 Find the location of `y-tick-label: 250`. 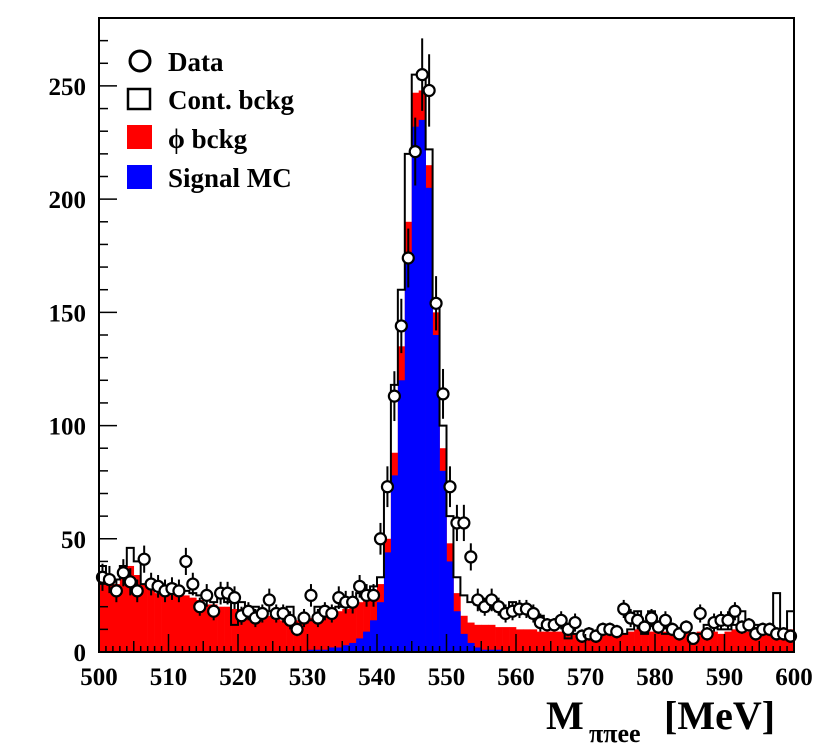

y-tick-label: 250 is located at coordinates (68, 87).